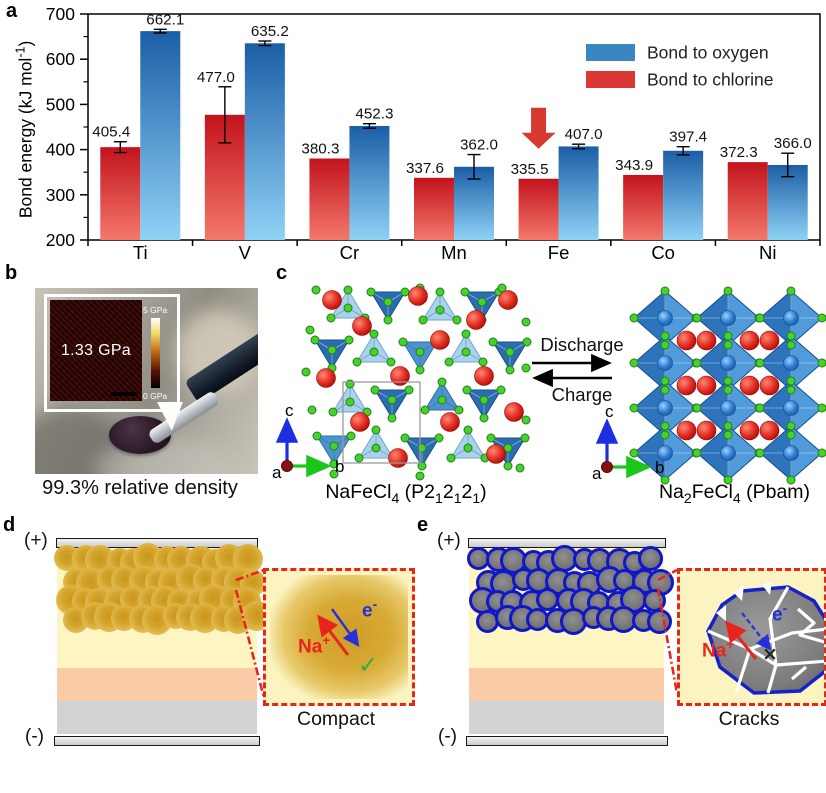  I want to click on svg-text: 366.0, so click(793, 143).